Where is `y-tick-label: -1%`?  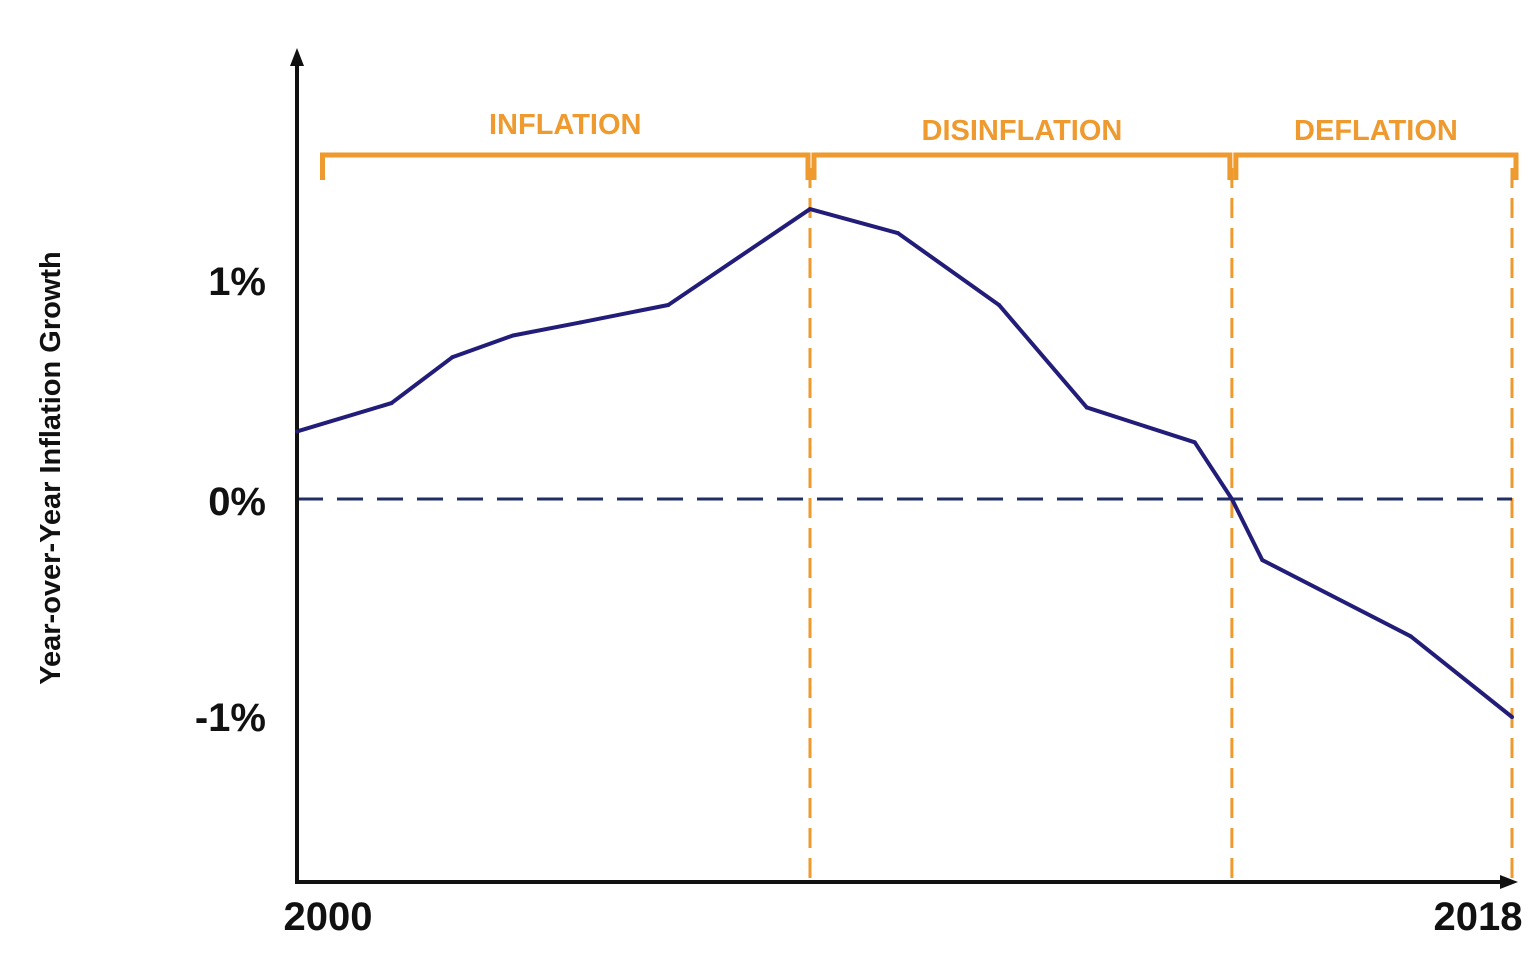
y-tick-label: -1% is located at coordinates (230, 718).